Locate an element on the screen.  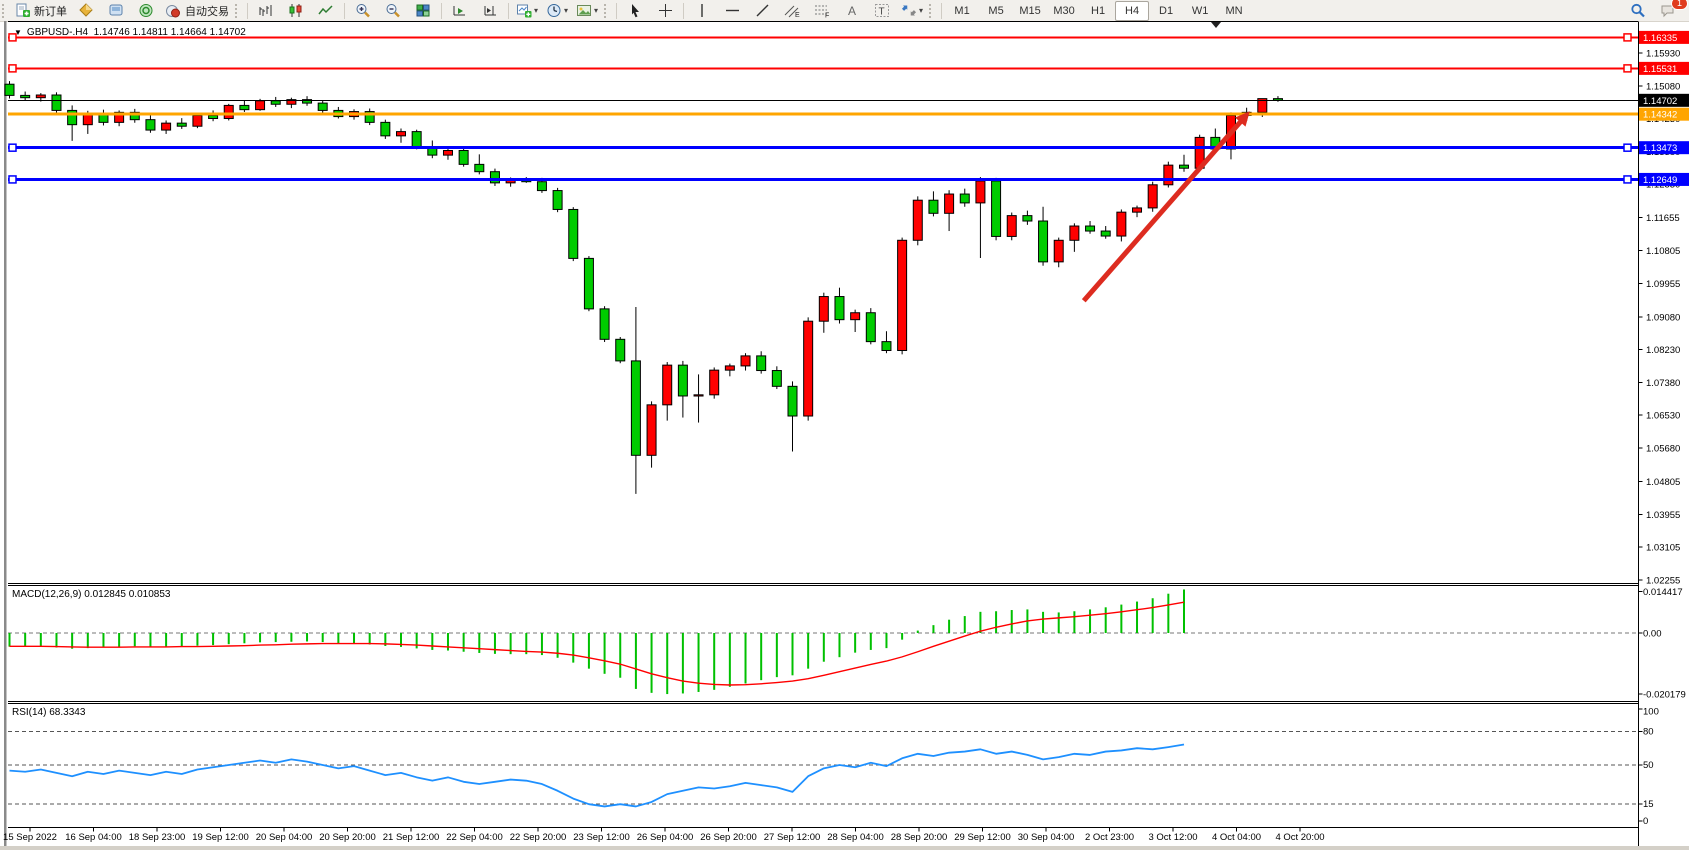
equidistant-channel-tool-button: E is located at coordinates (792, 11).